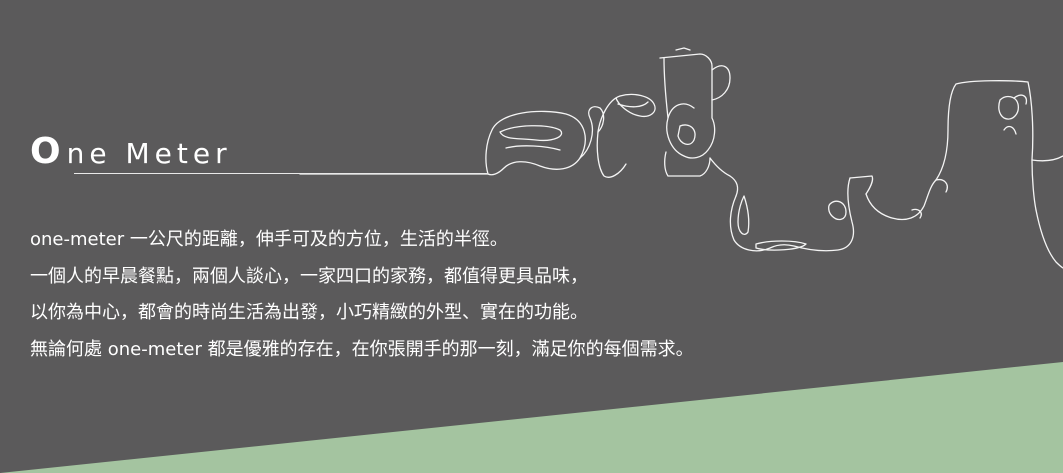 Image resolution: width=1063 pixels, height=473 pixels. What do you see at coordinates (309, 312) in the screenshot?
I see `description-line: 以你為中心，都會的時尚生活為出發，小巧精緻的外型、實在的功能。` at bounding box center [309, 312].